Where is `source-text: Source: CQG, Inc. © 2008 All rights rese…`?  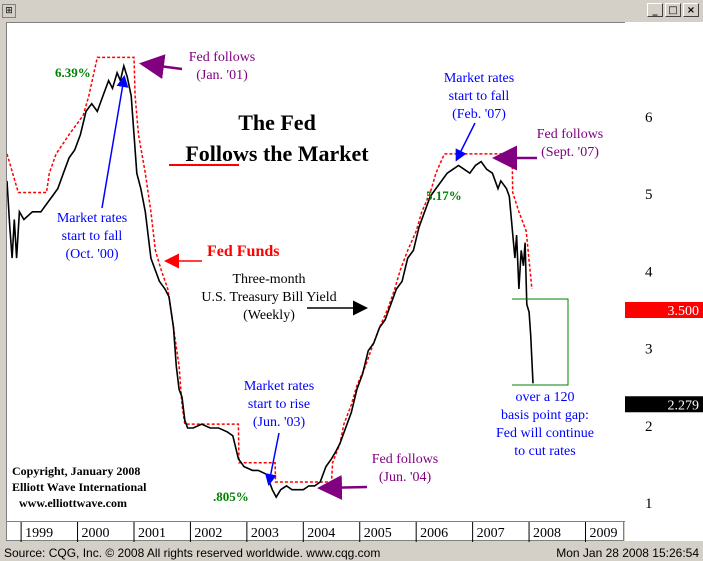
source-text: Source: CQG, Inc. © 2008 All rights rese… is located at coordinates (192, 553).